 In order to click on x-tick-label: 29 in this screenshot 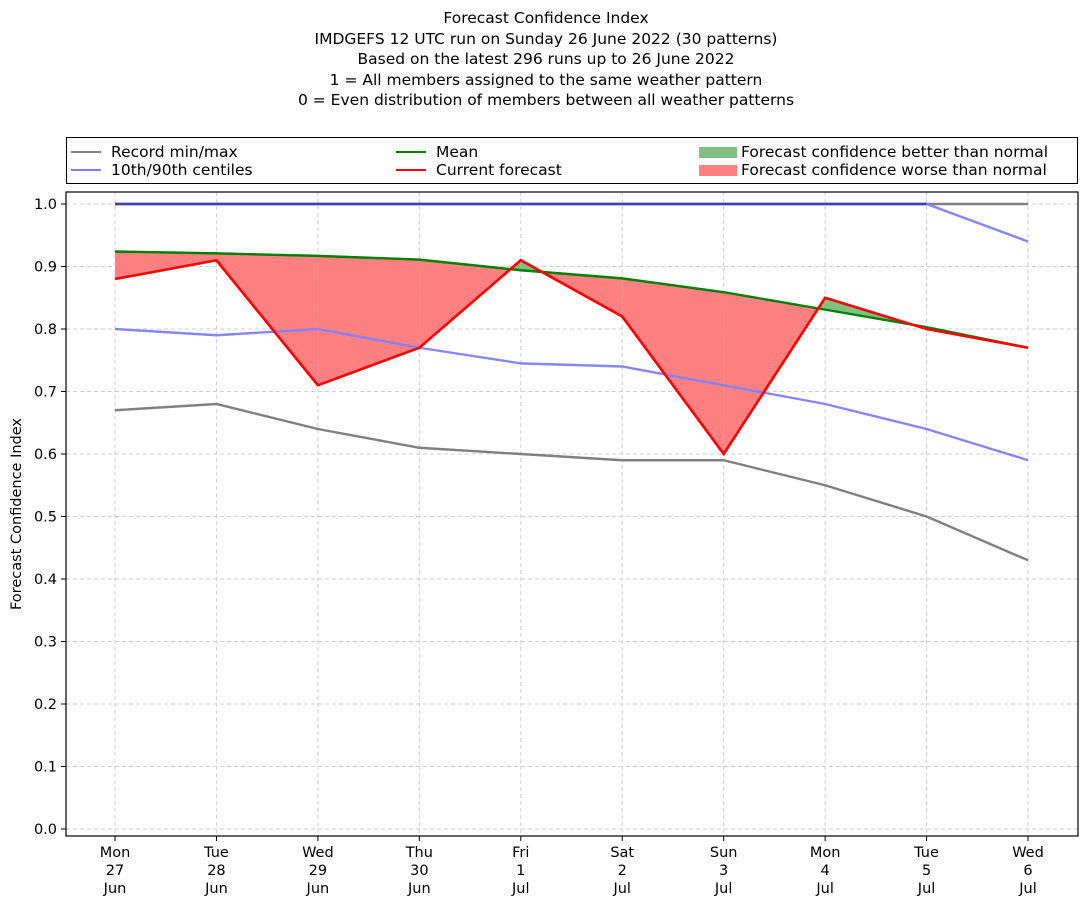, I will do `click(318, 871)`.